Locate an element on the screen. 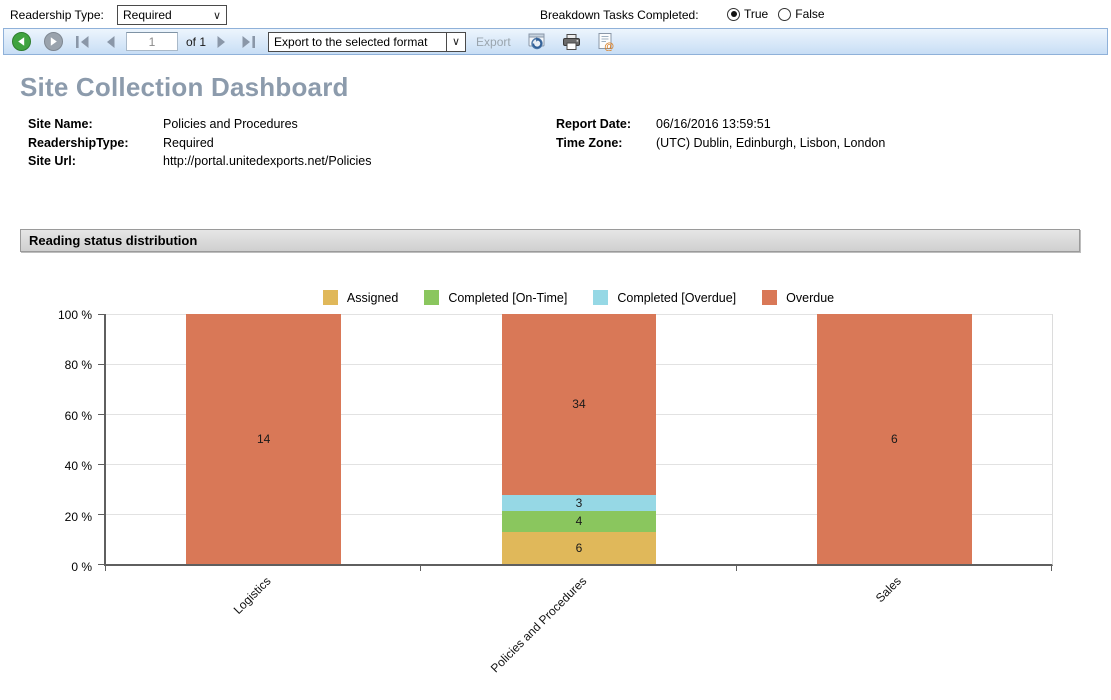 The height and width of the screenshot is (700, 1111). breakdown-tasks-label: Breakdown Tasks Completed: is located at coordinates (619, 15).